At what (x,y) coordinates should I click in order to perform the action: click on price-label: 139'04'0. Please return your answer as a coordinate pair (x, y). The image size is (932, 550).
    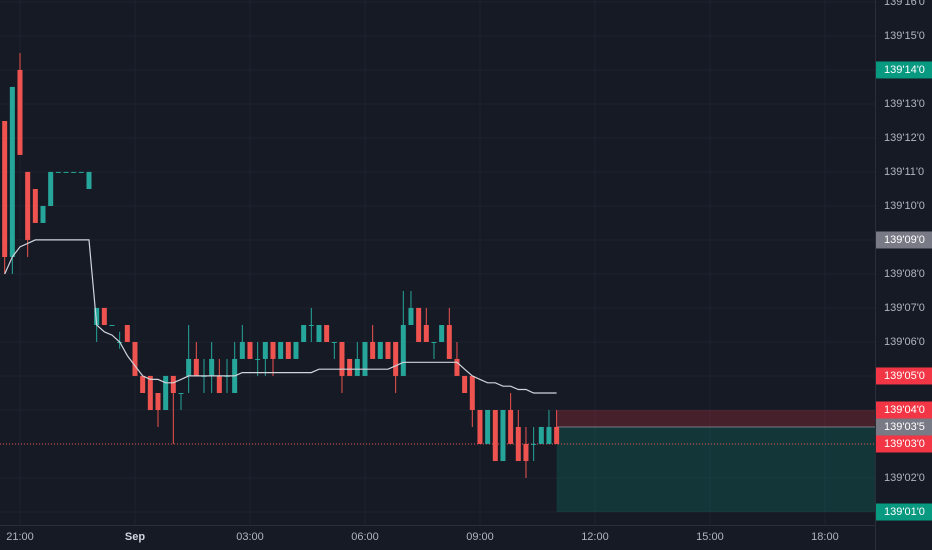
    Looking at the image, I should click on (904, 410).